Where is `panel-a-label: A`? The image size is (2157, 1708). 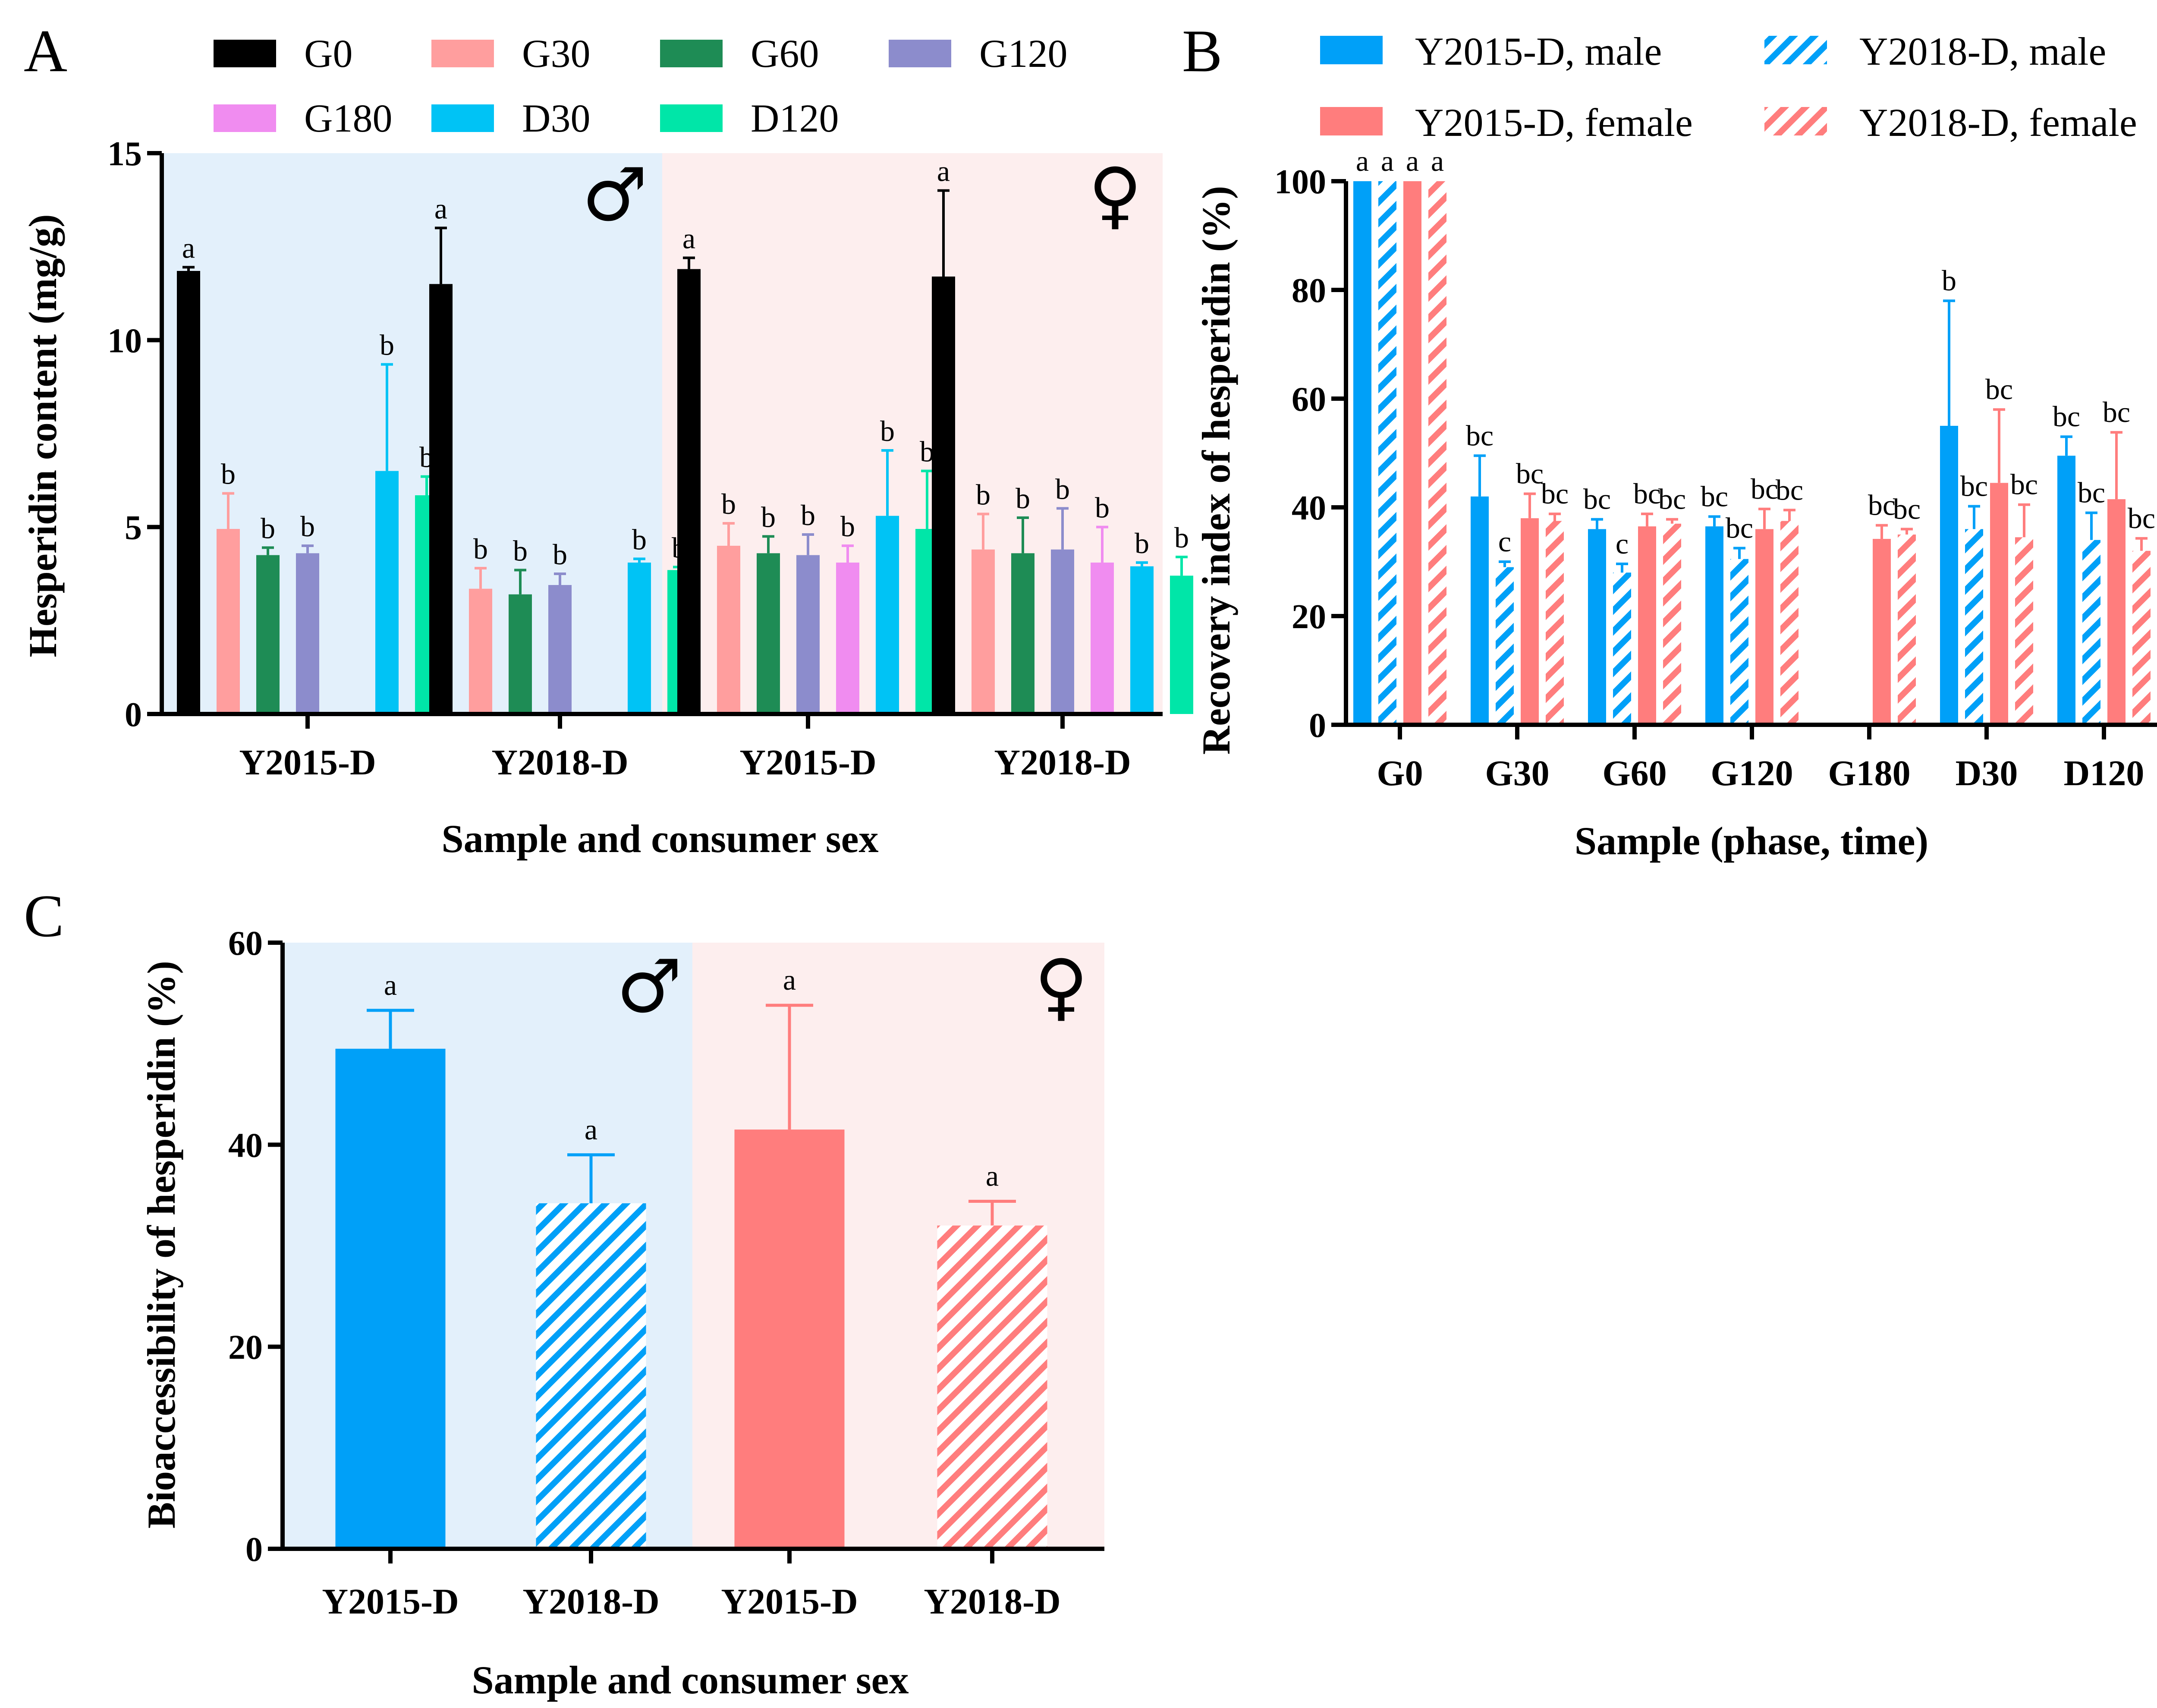
panel-a-label: A is located at coordinates (46, 51).